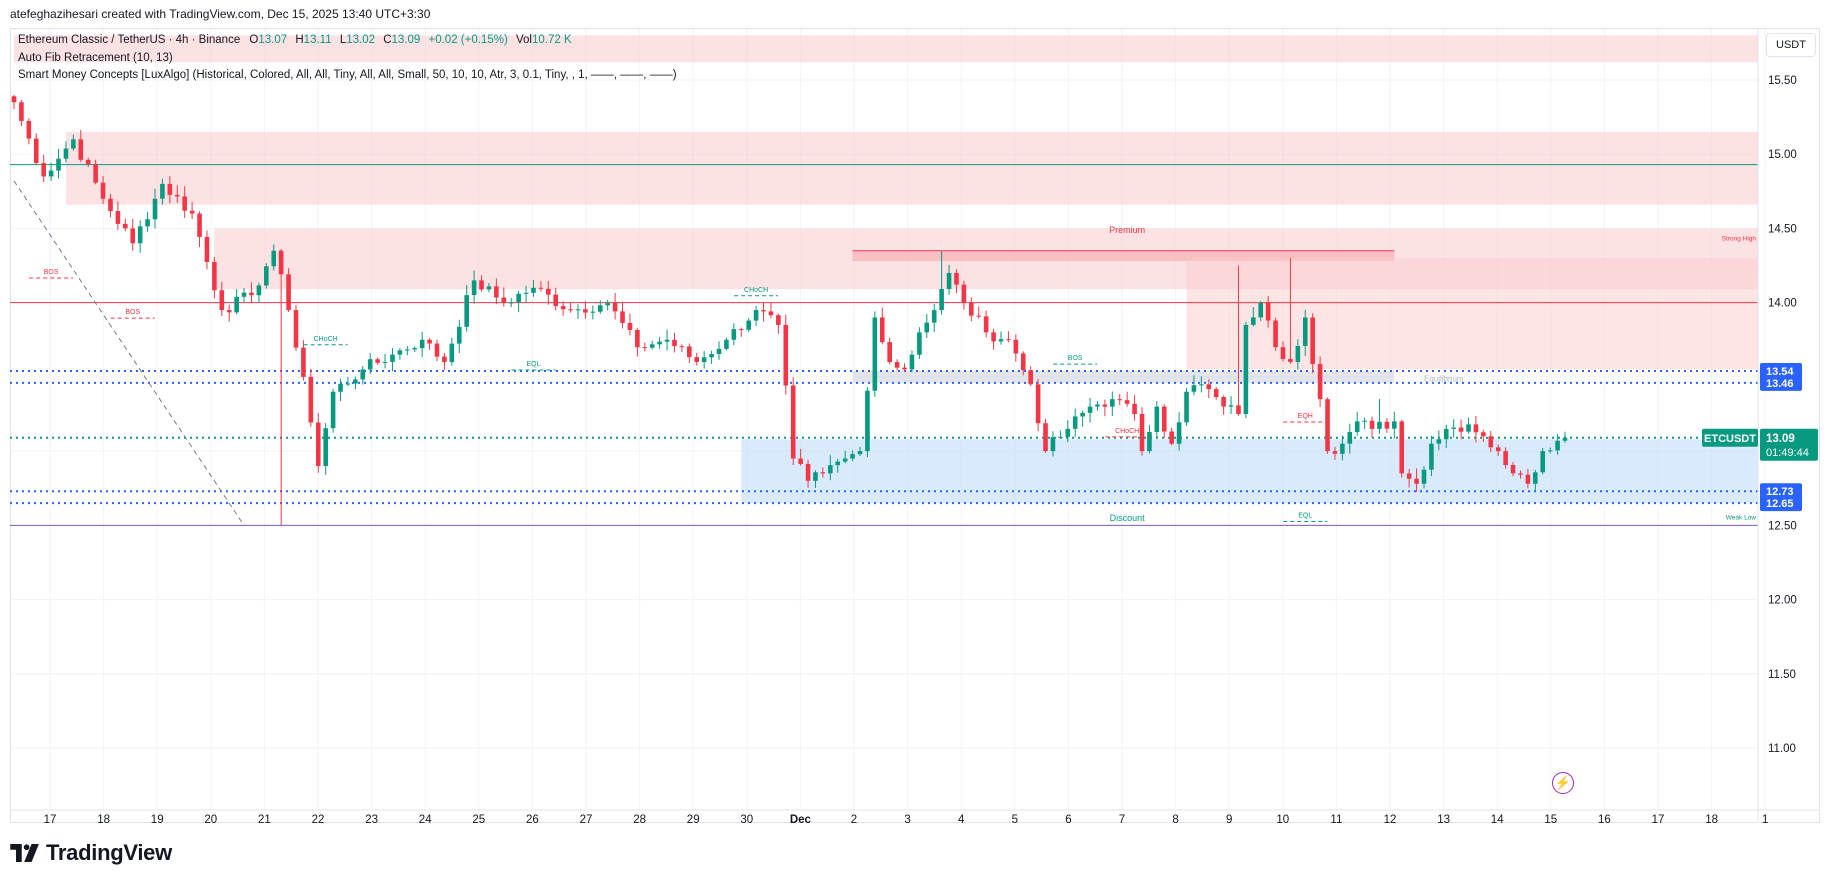 Image resolution: width=1835 pixels, height=883 pixels. What do you see at coordinates (1015, 820) in the screenshot?
I see `x-tick-label: 5` at bounding box center [1015, 820].